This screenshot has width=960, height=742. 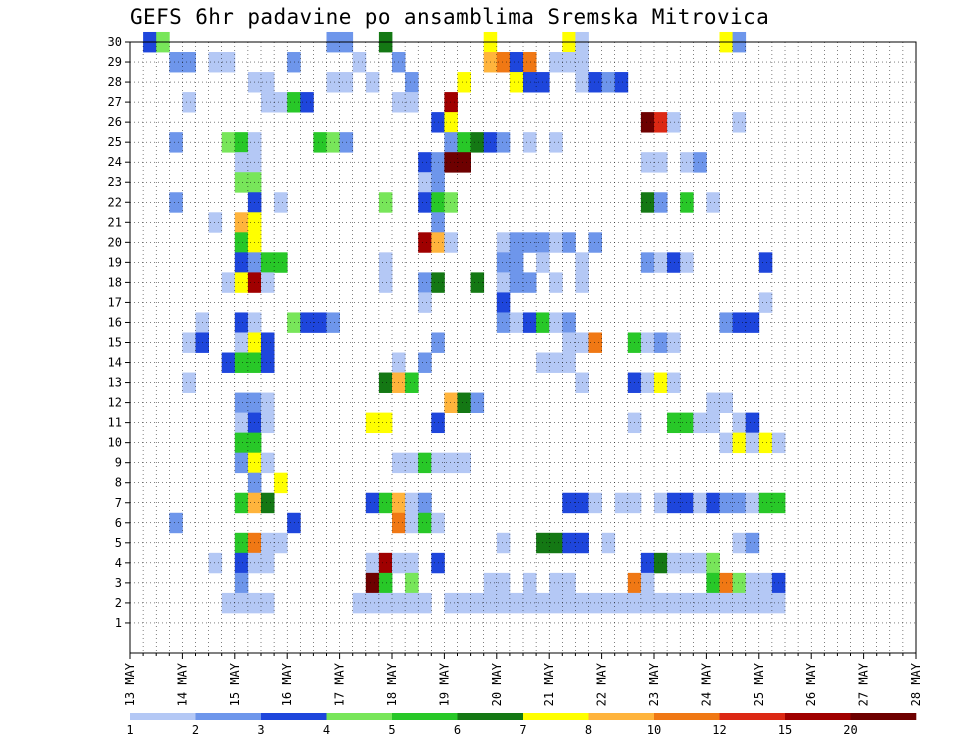 I want to click on y-tick-label: 23, so click(x=115, y=182).